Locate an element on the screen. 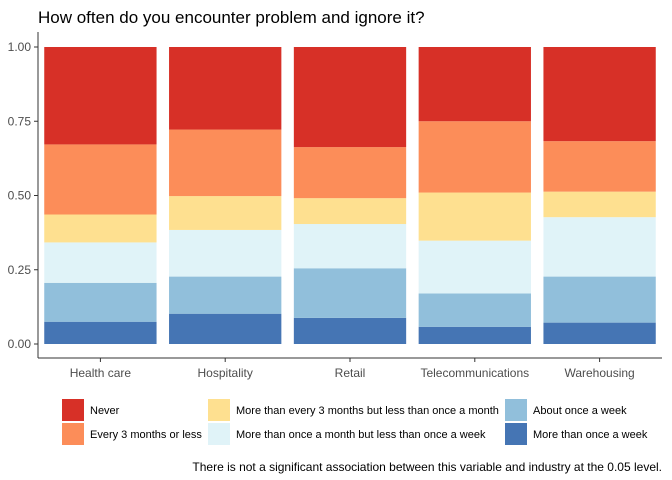  bar-telecommunications-every-3-months-or-less is located at coordinates (474, 157).